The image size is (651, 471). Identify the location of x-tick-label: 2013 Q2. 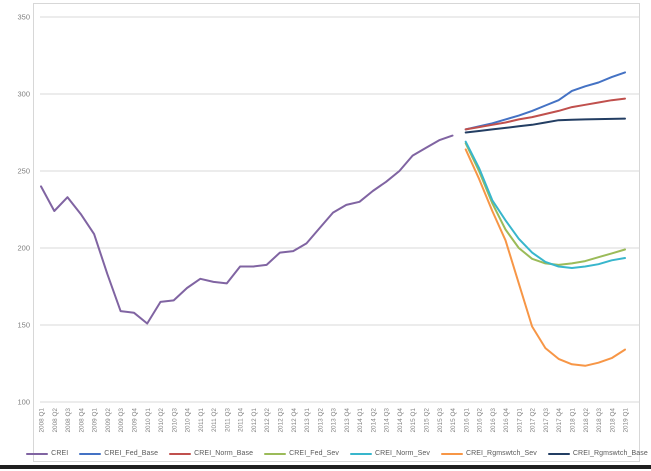
(320, 420).